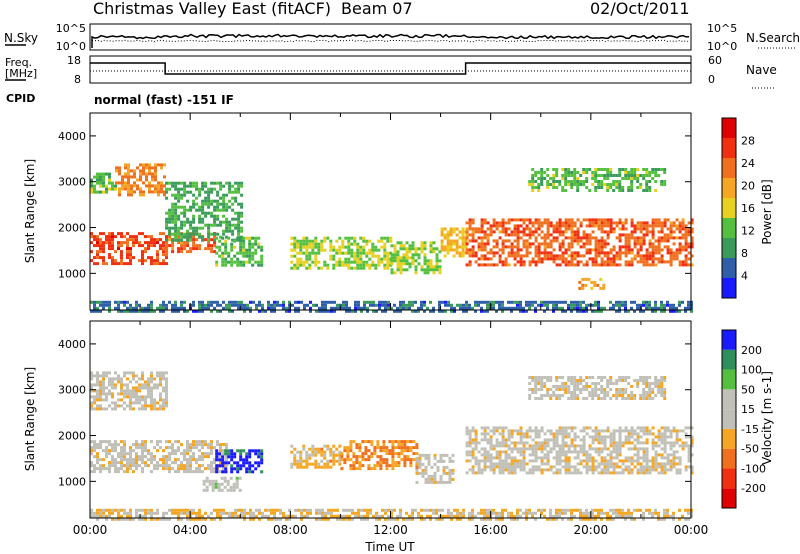 This screenshot has height=554, width=800. What do you see at coordinates (30, 211) in the screenshot?
I see `power-ylabel: Slant Range [km]` at bounding box center [30, 211].